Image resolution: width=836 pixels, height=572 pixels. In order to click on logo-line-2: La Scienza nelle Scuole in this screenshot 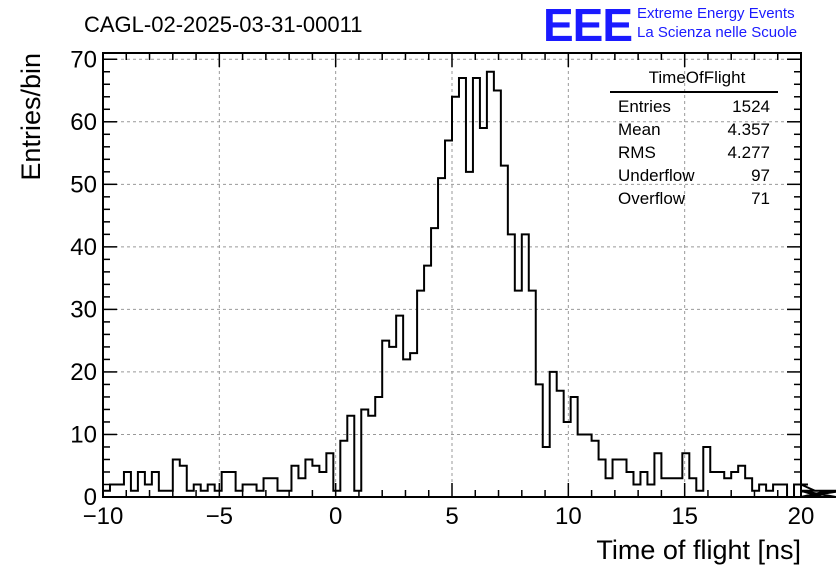, I will do `click(717, 32)`.